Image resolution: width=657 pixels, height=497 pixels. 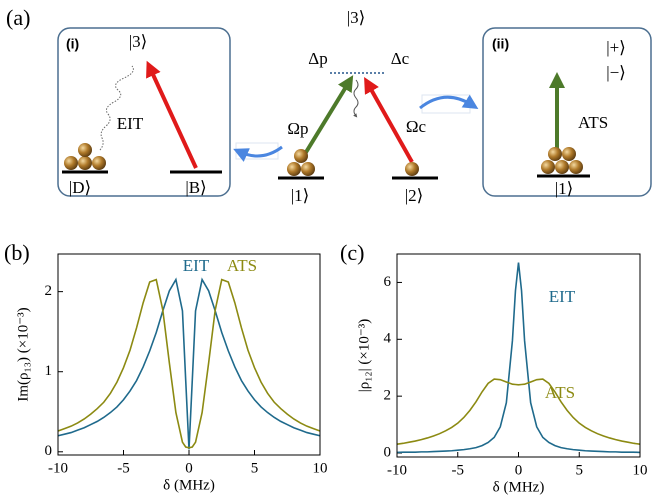 What do you see at coordinates (23, 354) in the screenshot?
I see `y-axis-label: Im(ρ₁₃) (×10⁻³)` at bounding box center [23, 354].